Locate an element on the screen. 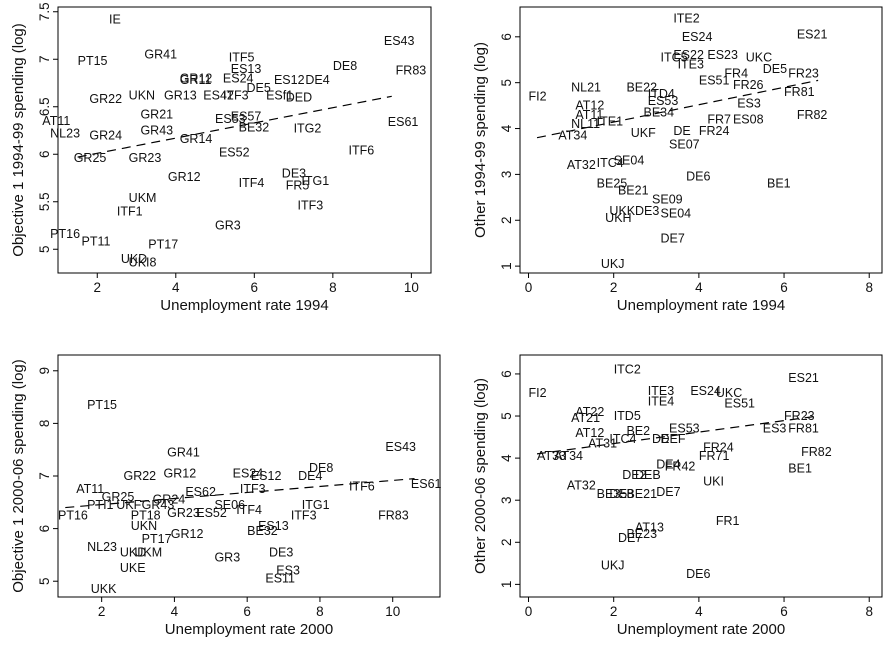 The image size is (891, 656). point-label: ITC2 is located at coordinates (627, 370).